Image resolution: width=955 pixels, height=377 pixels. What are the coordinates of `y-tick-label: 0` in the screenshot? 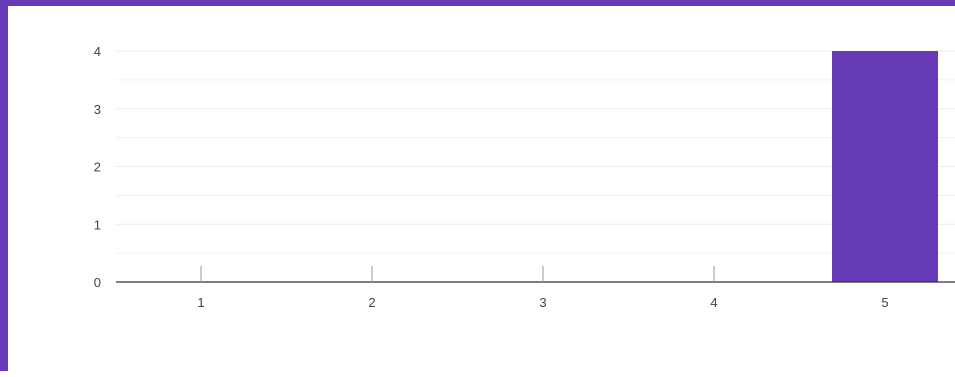 It's located at (97, 282).